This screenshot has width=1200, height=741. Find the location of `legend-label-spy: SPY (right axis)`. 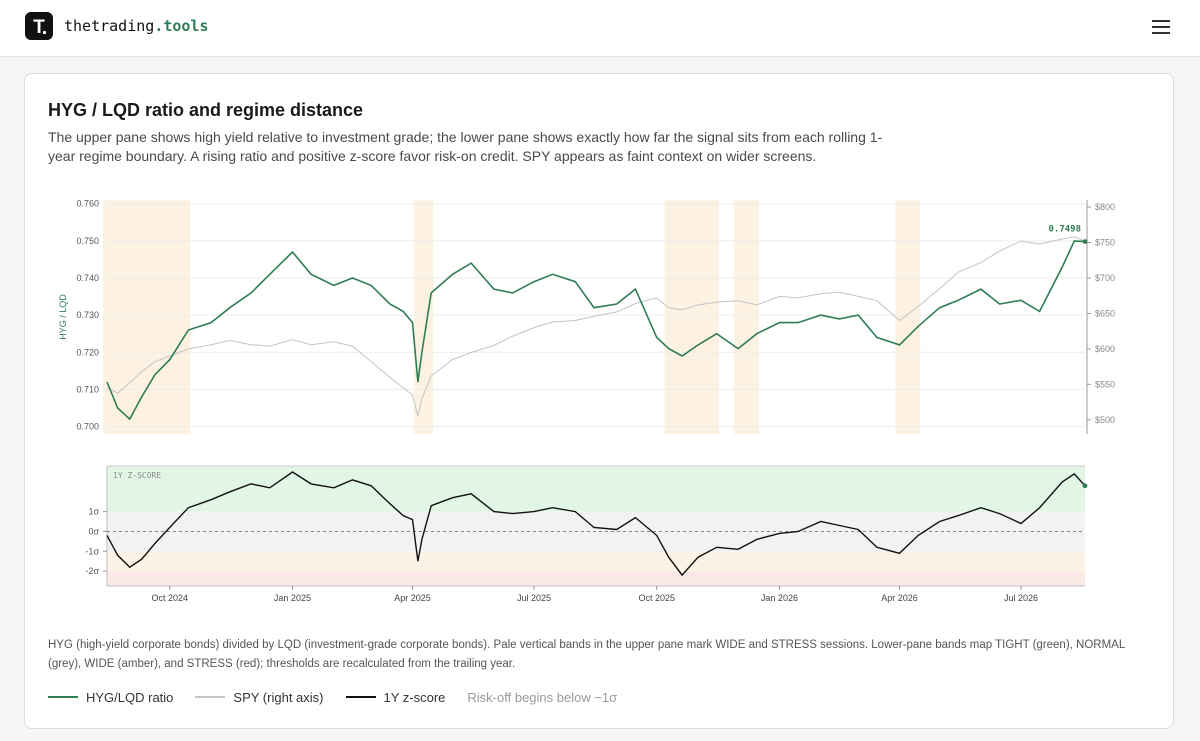

legend-label-spy: SPY (right axis) is located at coordinates (278, 697).